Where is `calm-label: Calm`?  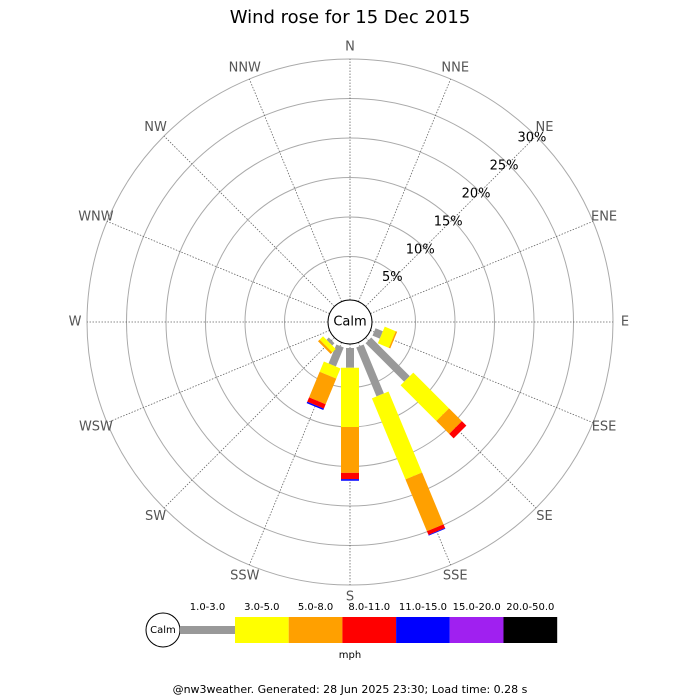
calm-label: Calm is located at coordinates (349, 322).